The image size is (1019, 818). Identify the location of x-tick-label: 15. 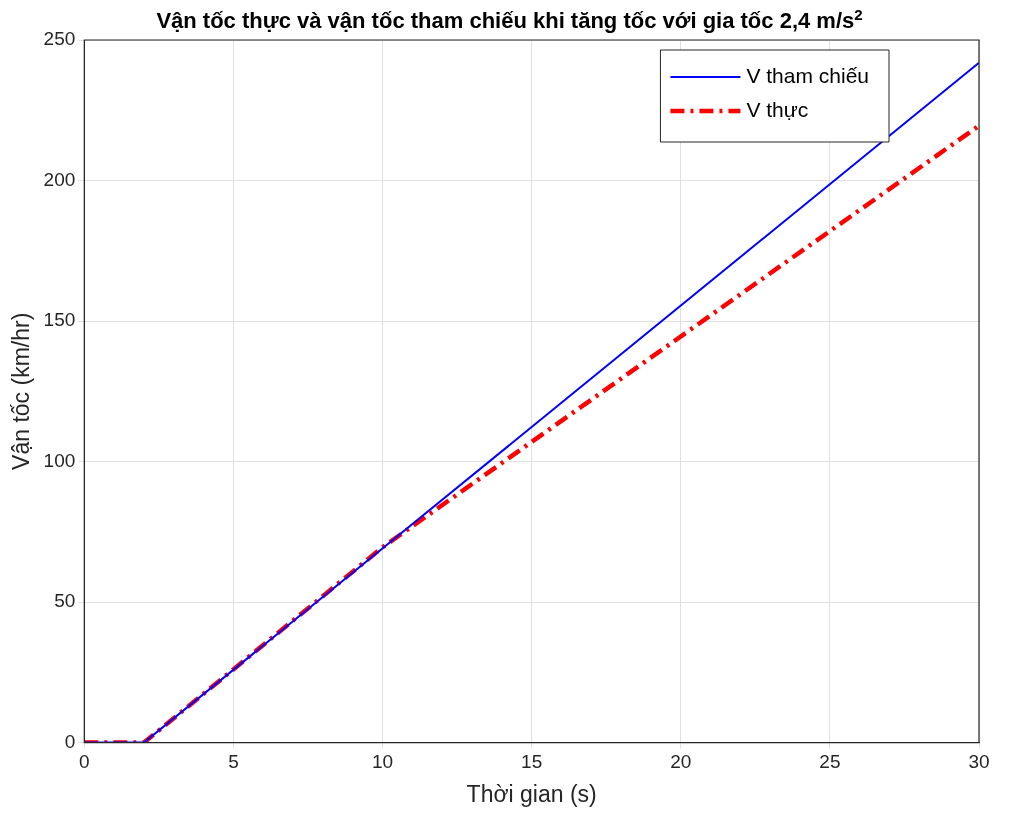
(532, 762).